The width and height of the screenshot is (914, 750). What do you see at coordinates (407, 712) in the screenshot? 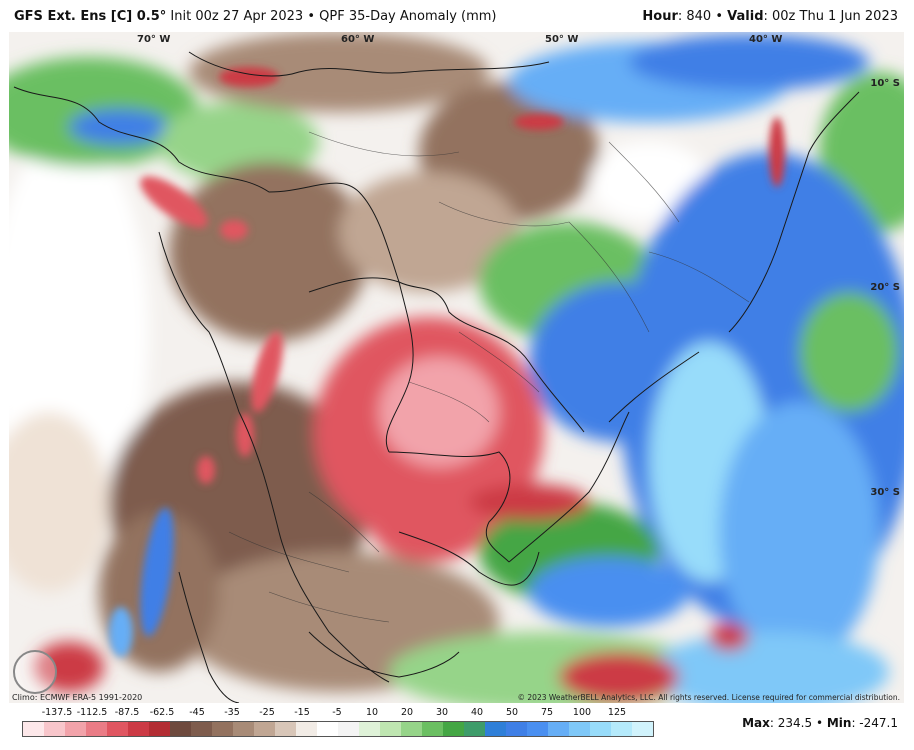
I see `colorbar-tick-label: 20` at bounding box center [407, 712].